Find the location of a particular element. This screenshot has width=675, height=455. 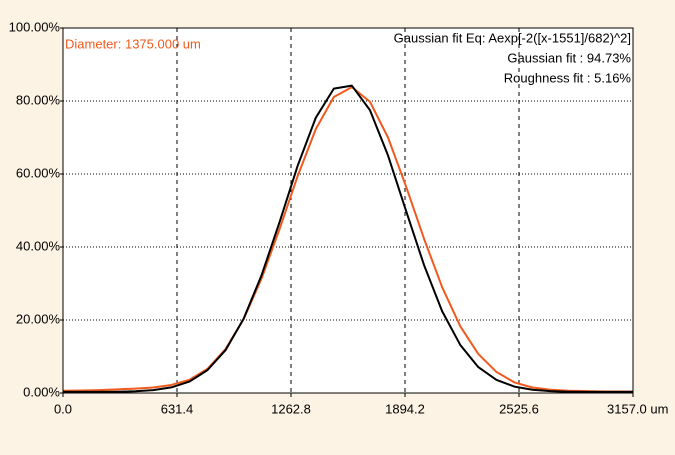

y-tick-label: 20.00% is located at coordinates (38, 318).